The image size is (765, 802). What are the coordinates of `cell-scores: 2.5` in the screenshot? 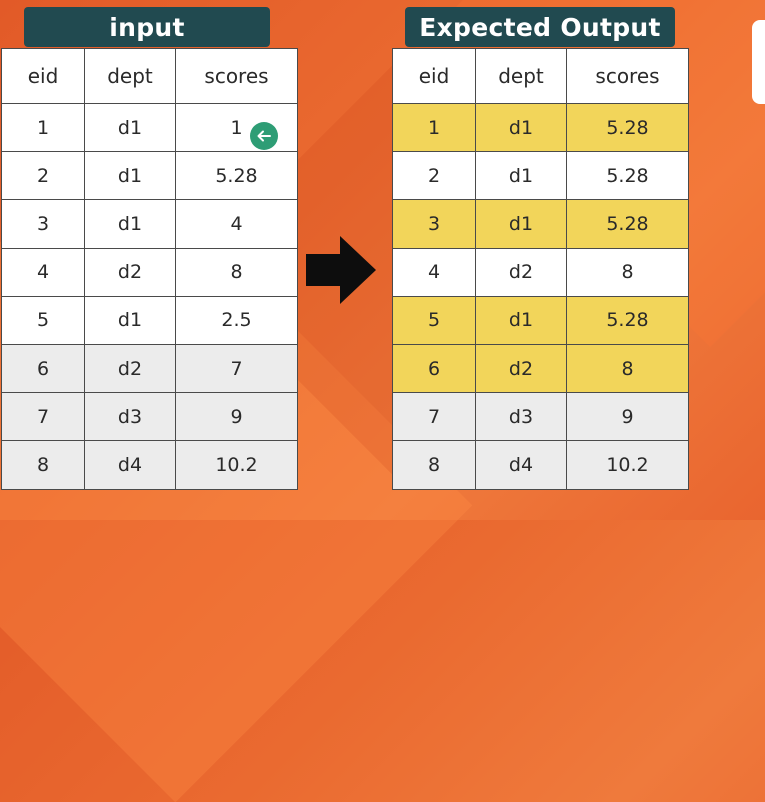 It's located at (236, 320).